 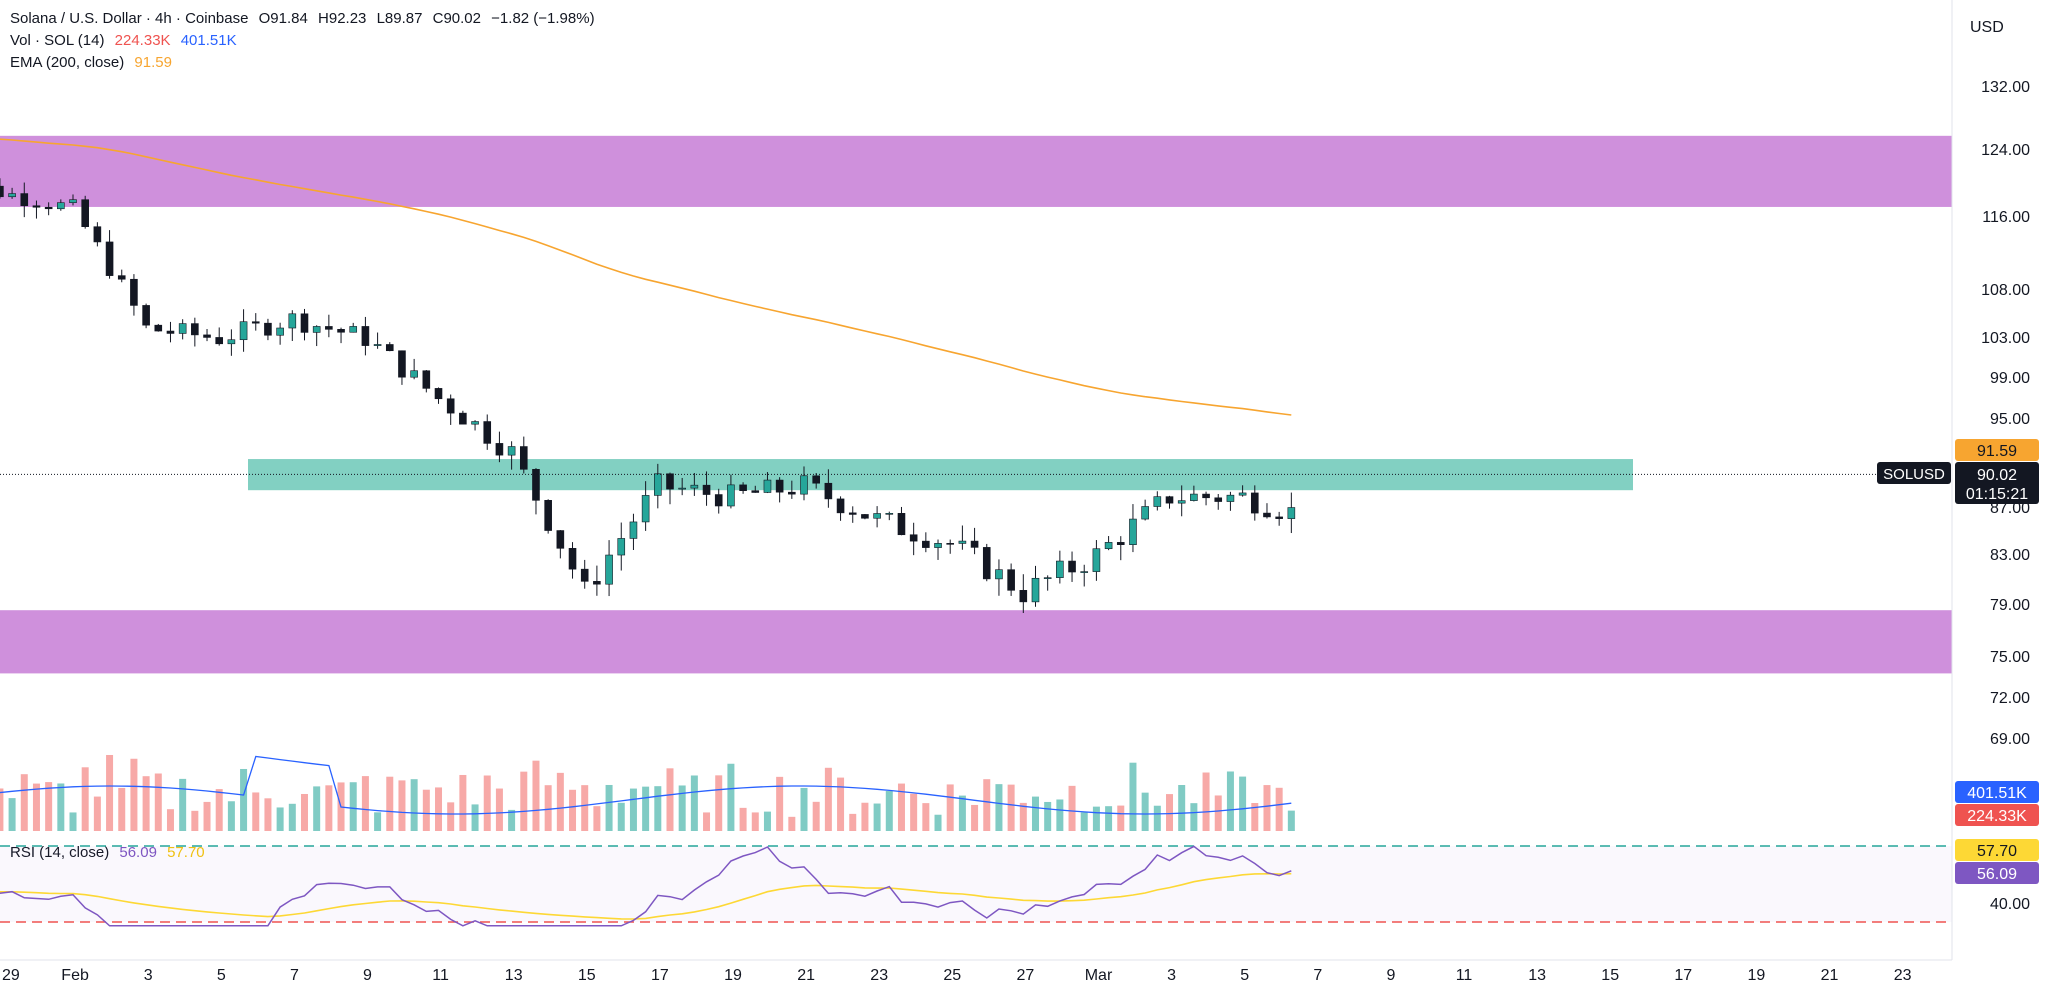 I want to click on last-price-tag: 90.02, so click(x=1997, y=475).